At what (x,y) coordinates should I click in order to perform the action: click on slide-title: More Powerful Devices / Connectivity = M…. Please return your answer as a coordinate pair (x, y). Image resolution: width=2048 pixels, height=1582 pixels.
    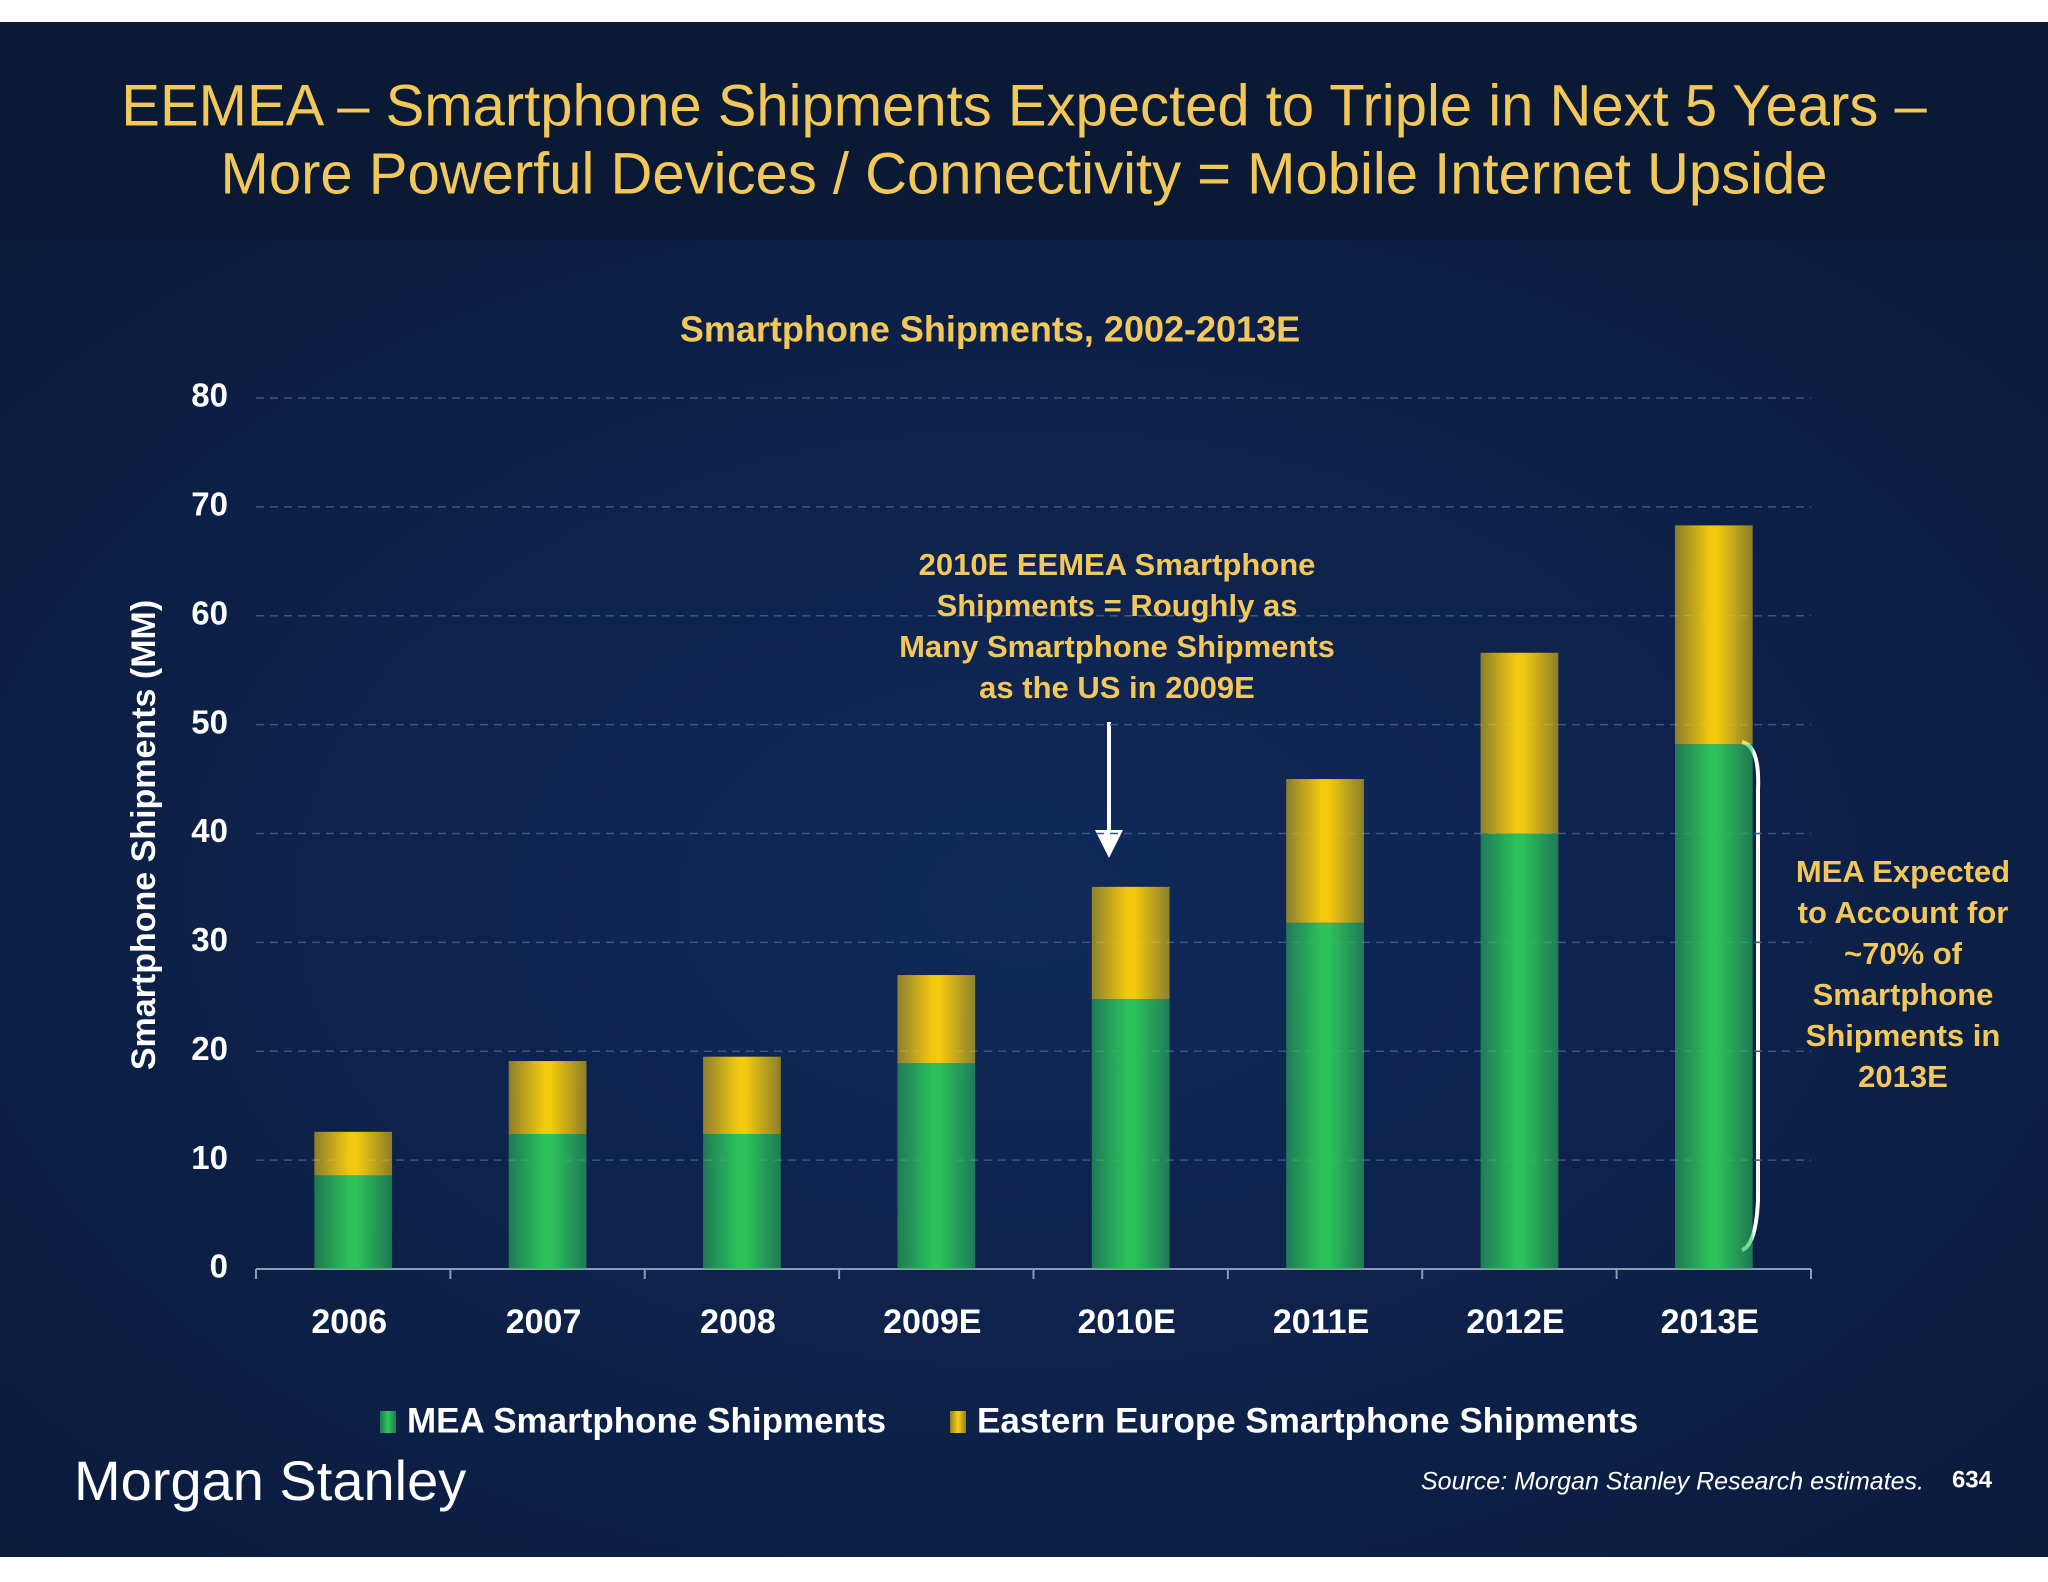
    Looking at the image, I should click on (1024, 173).